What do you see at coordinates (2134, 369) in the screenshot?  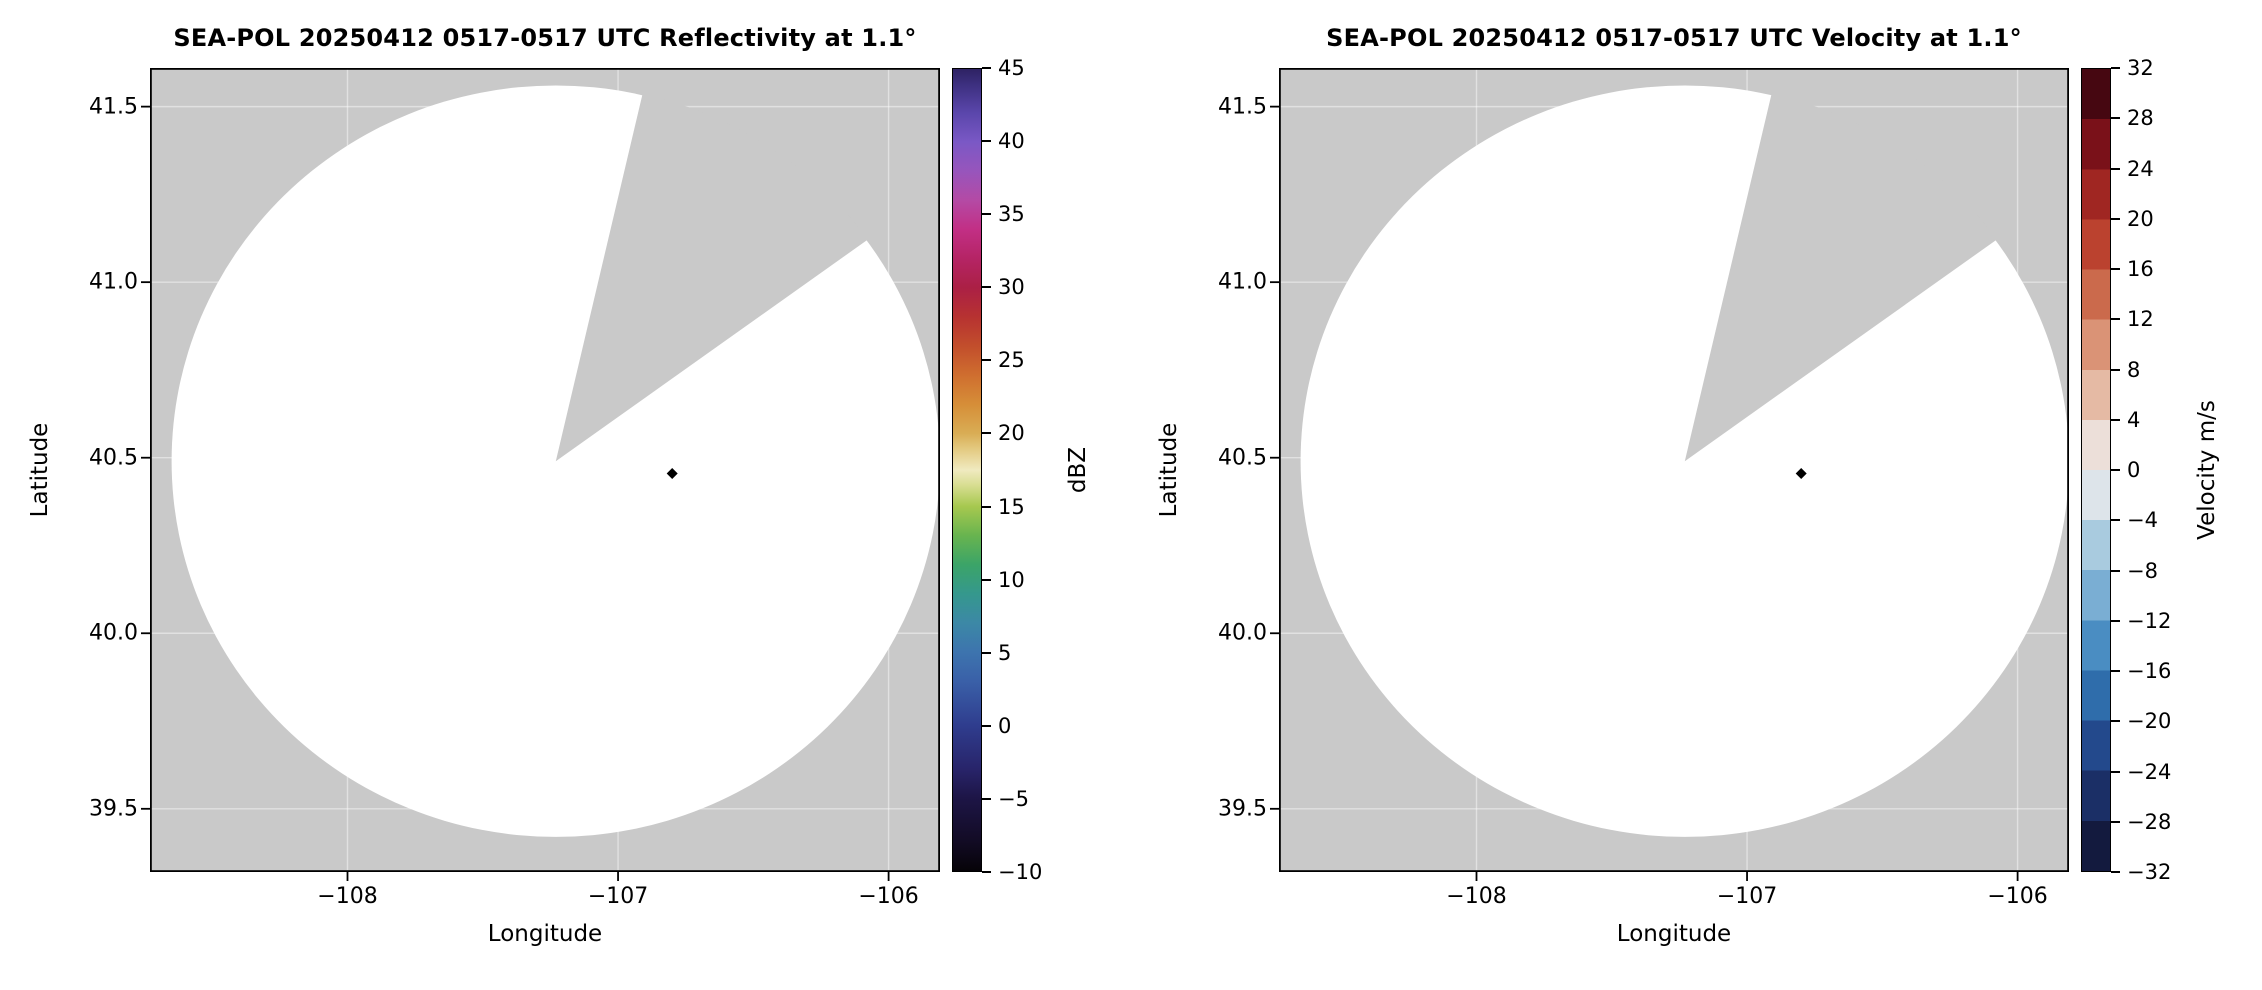 I see `colorbar-tick-label: 8` at bounding box center [2134, 369].